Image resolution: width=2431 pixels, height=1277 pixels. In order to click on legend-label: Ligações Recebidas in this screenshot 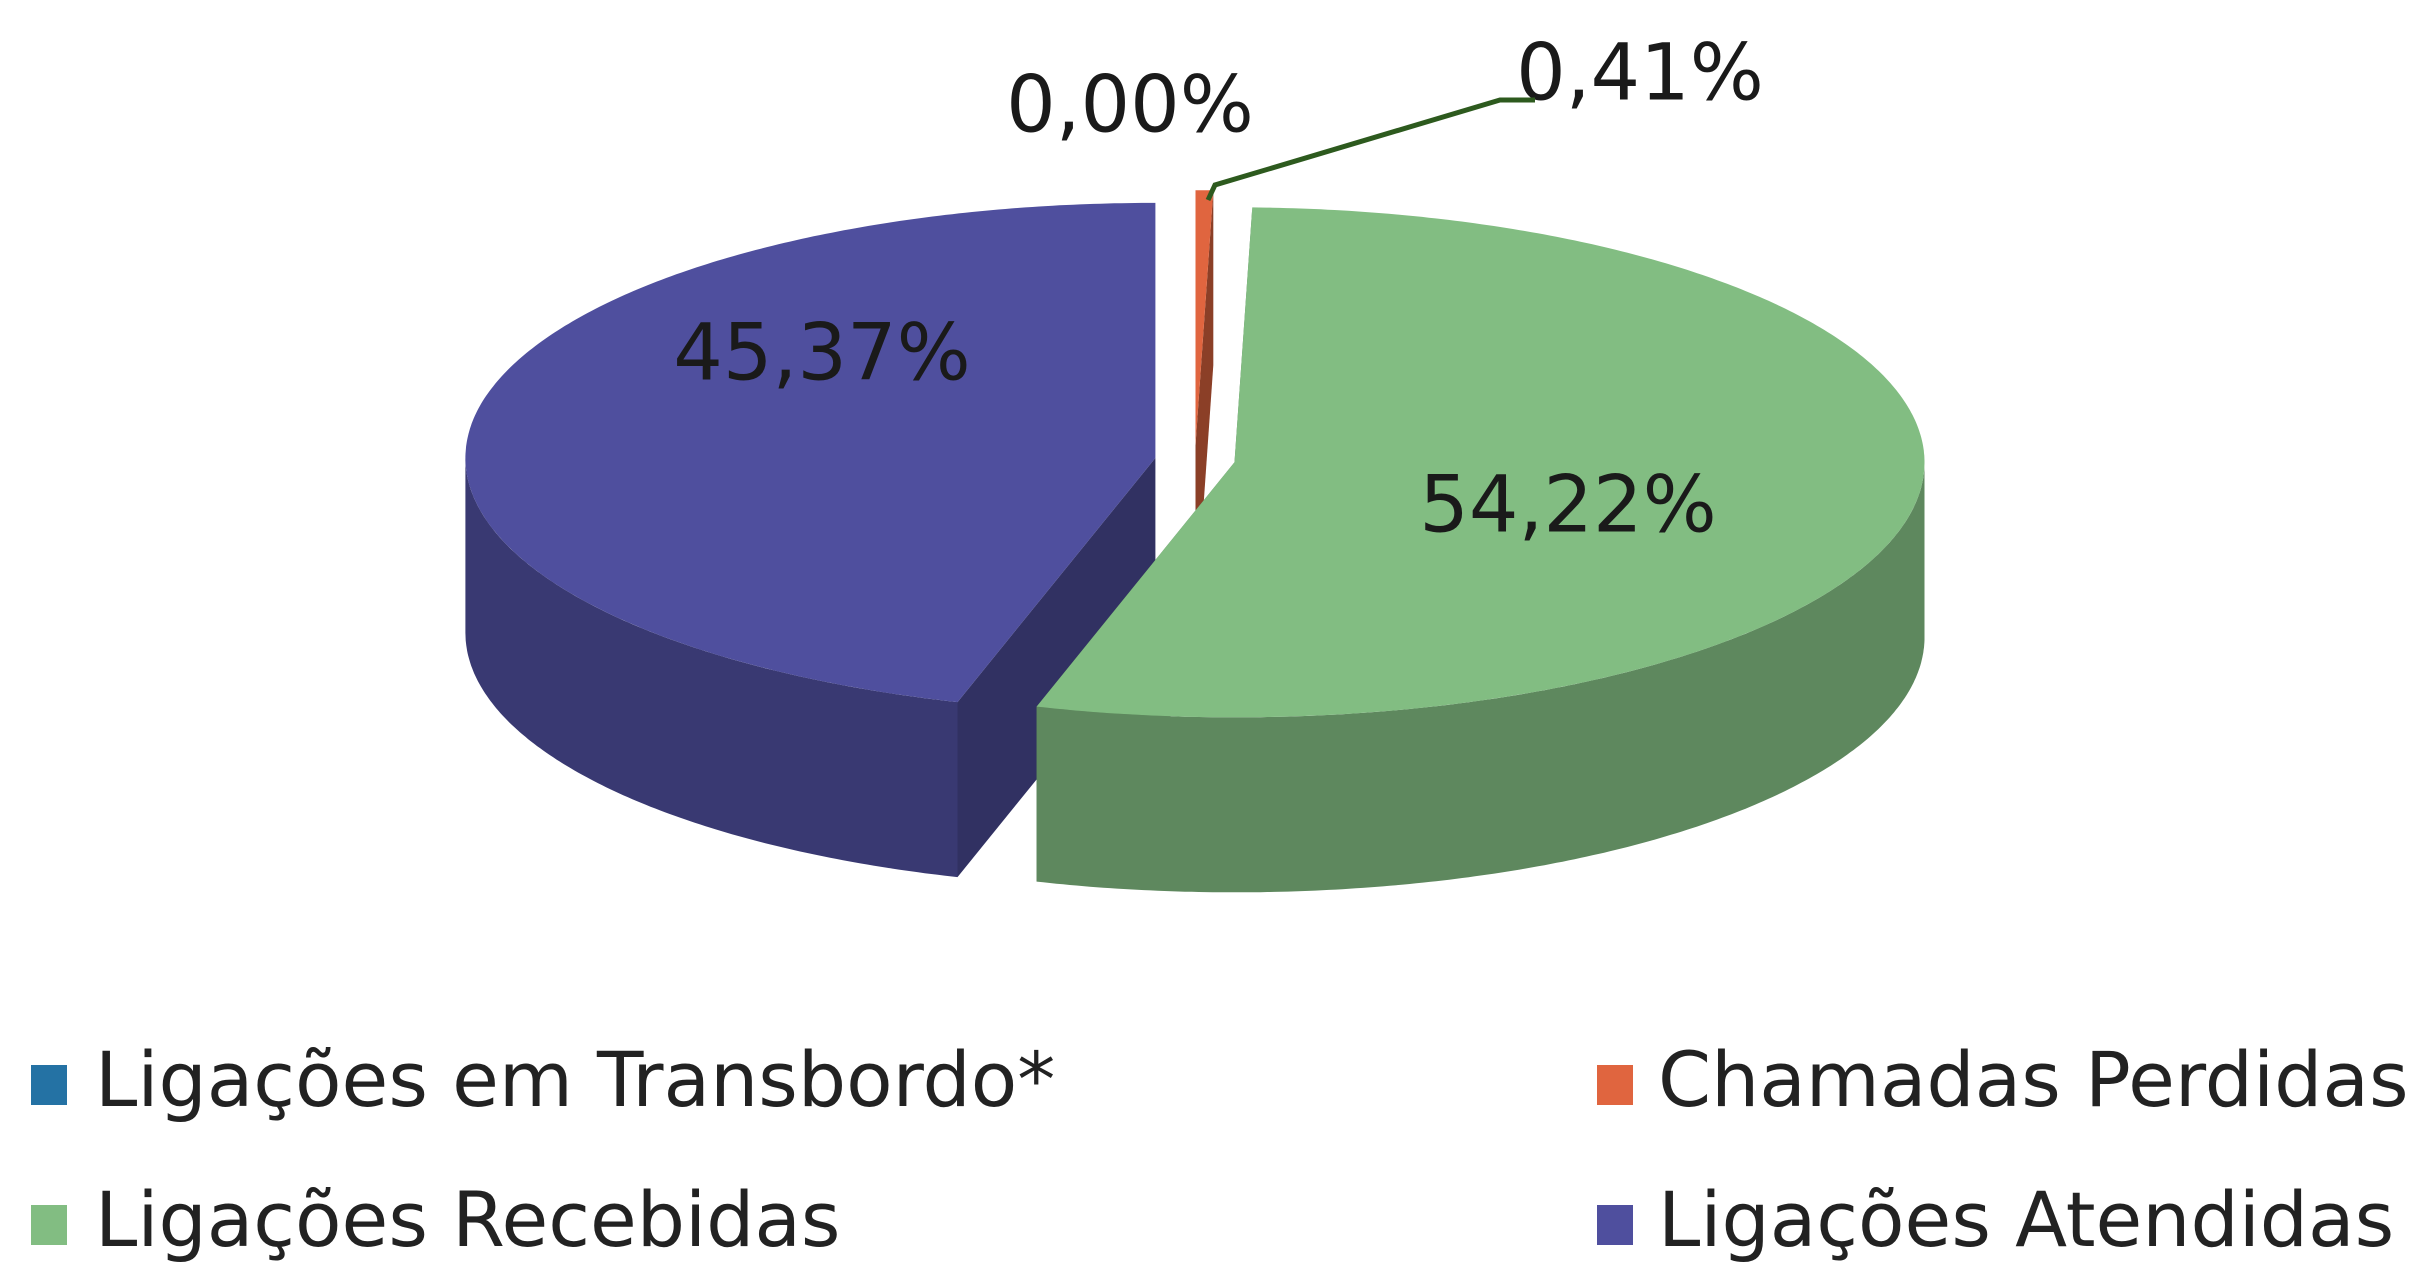, I will do `click(468, 1219)`.